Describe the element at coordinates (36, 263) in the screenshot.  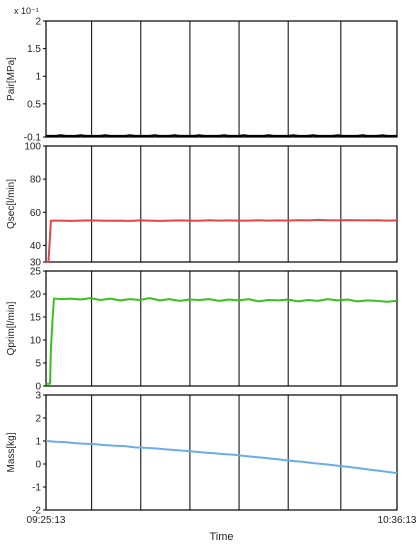
I see `y-tick-label: 30` at that location.